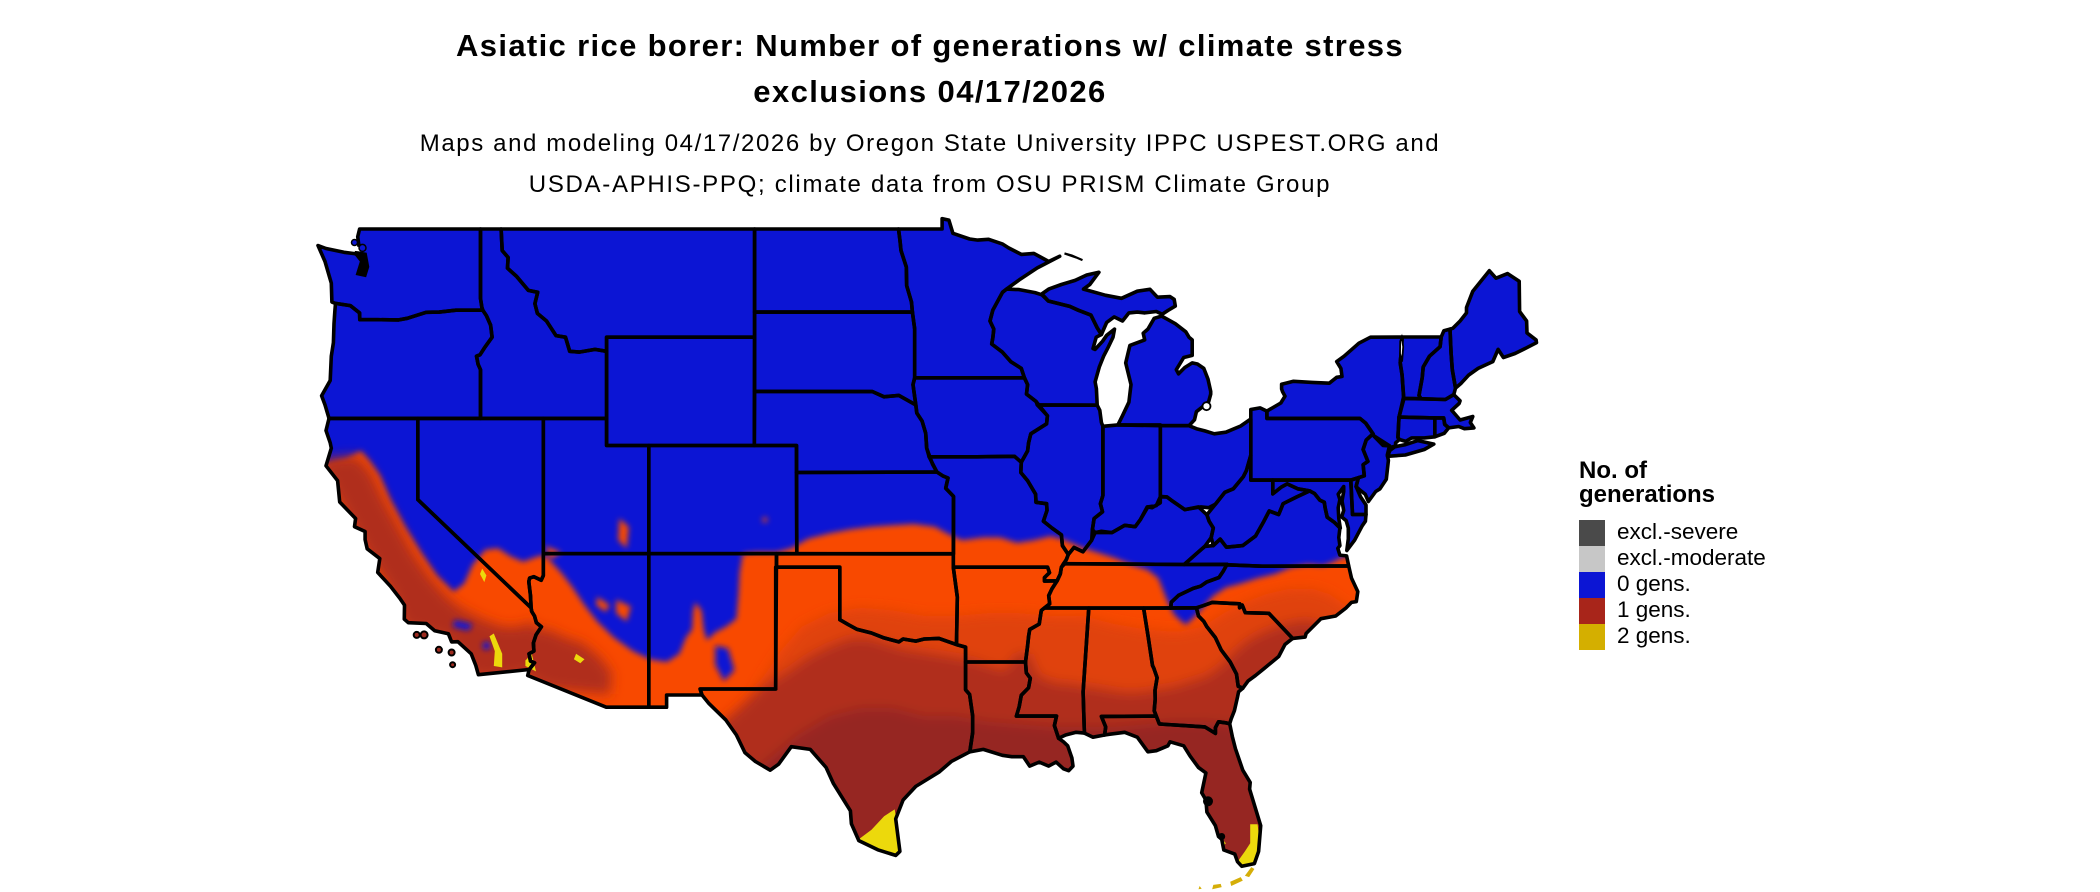  Describe the element at coordinates (1677, 531) in the screenshot. I see `svg-text: excl.-severe` at that location.